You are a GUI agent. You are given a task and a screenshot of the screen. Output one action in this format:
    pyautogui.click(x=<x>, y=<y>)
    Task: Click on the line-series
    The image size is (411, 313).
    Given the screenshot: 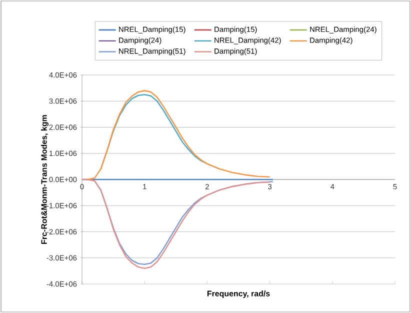 What is the action you would take?
    pyautogui.click(x=176, y=135)
    